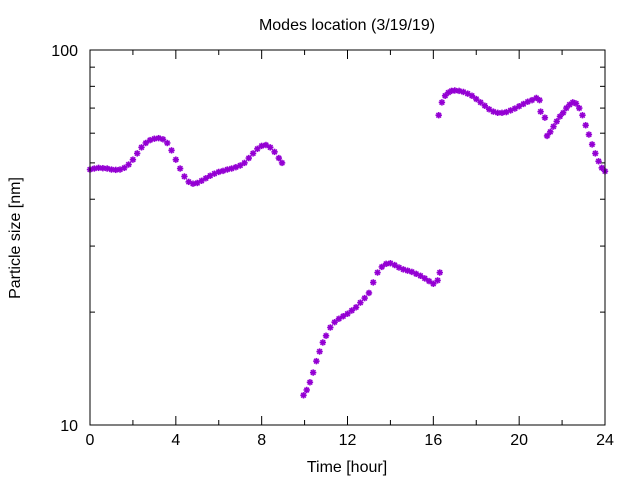 This screenshot has height=480, width=640. I want to click on x-tick-label: 4, so click(175, 440).